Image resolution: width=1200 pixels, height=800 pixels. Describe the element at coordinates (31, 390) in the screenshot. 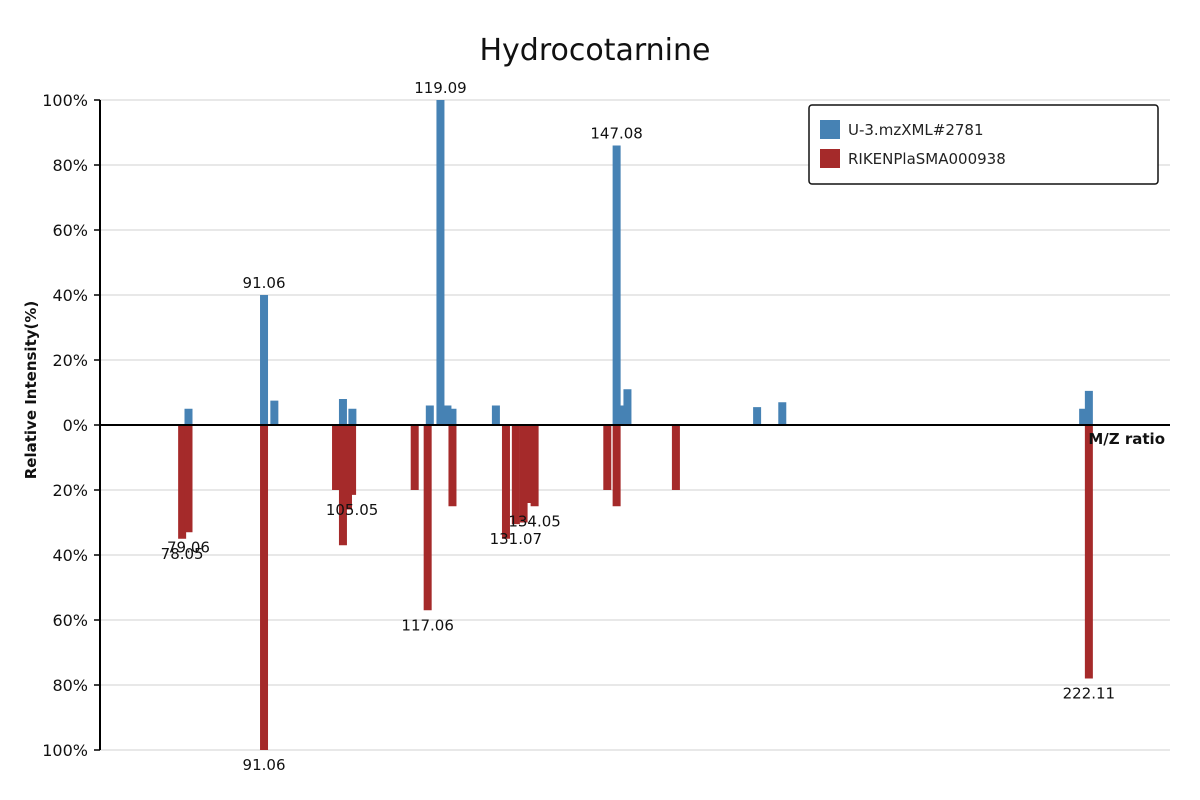

I see `y-axis-label: Relative Intensity(%)` at that location.